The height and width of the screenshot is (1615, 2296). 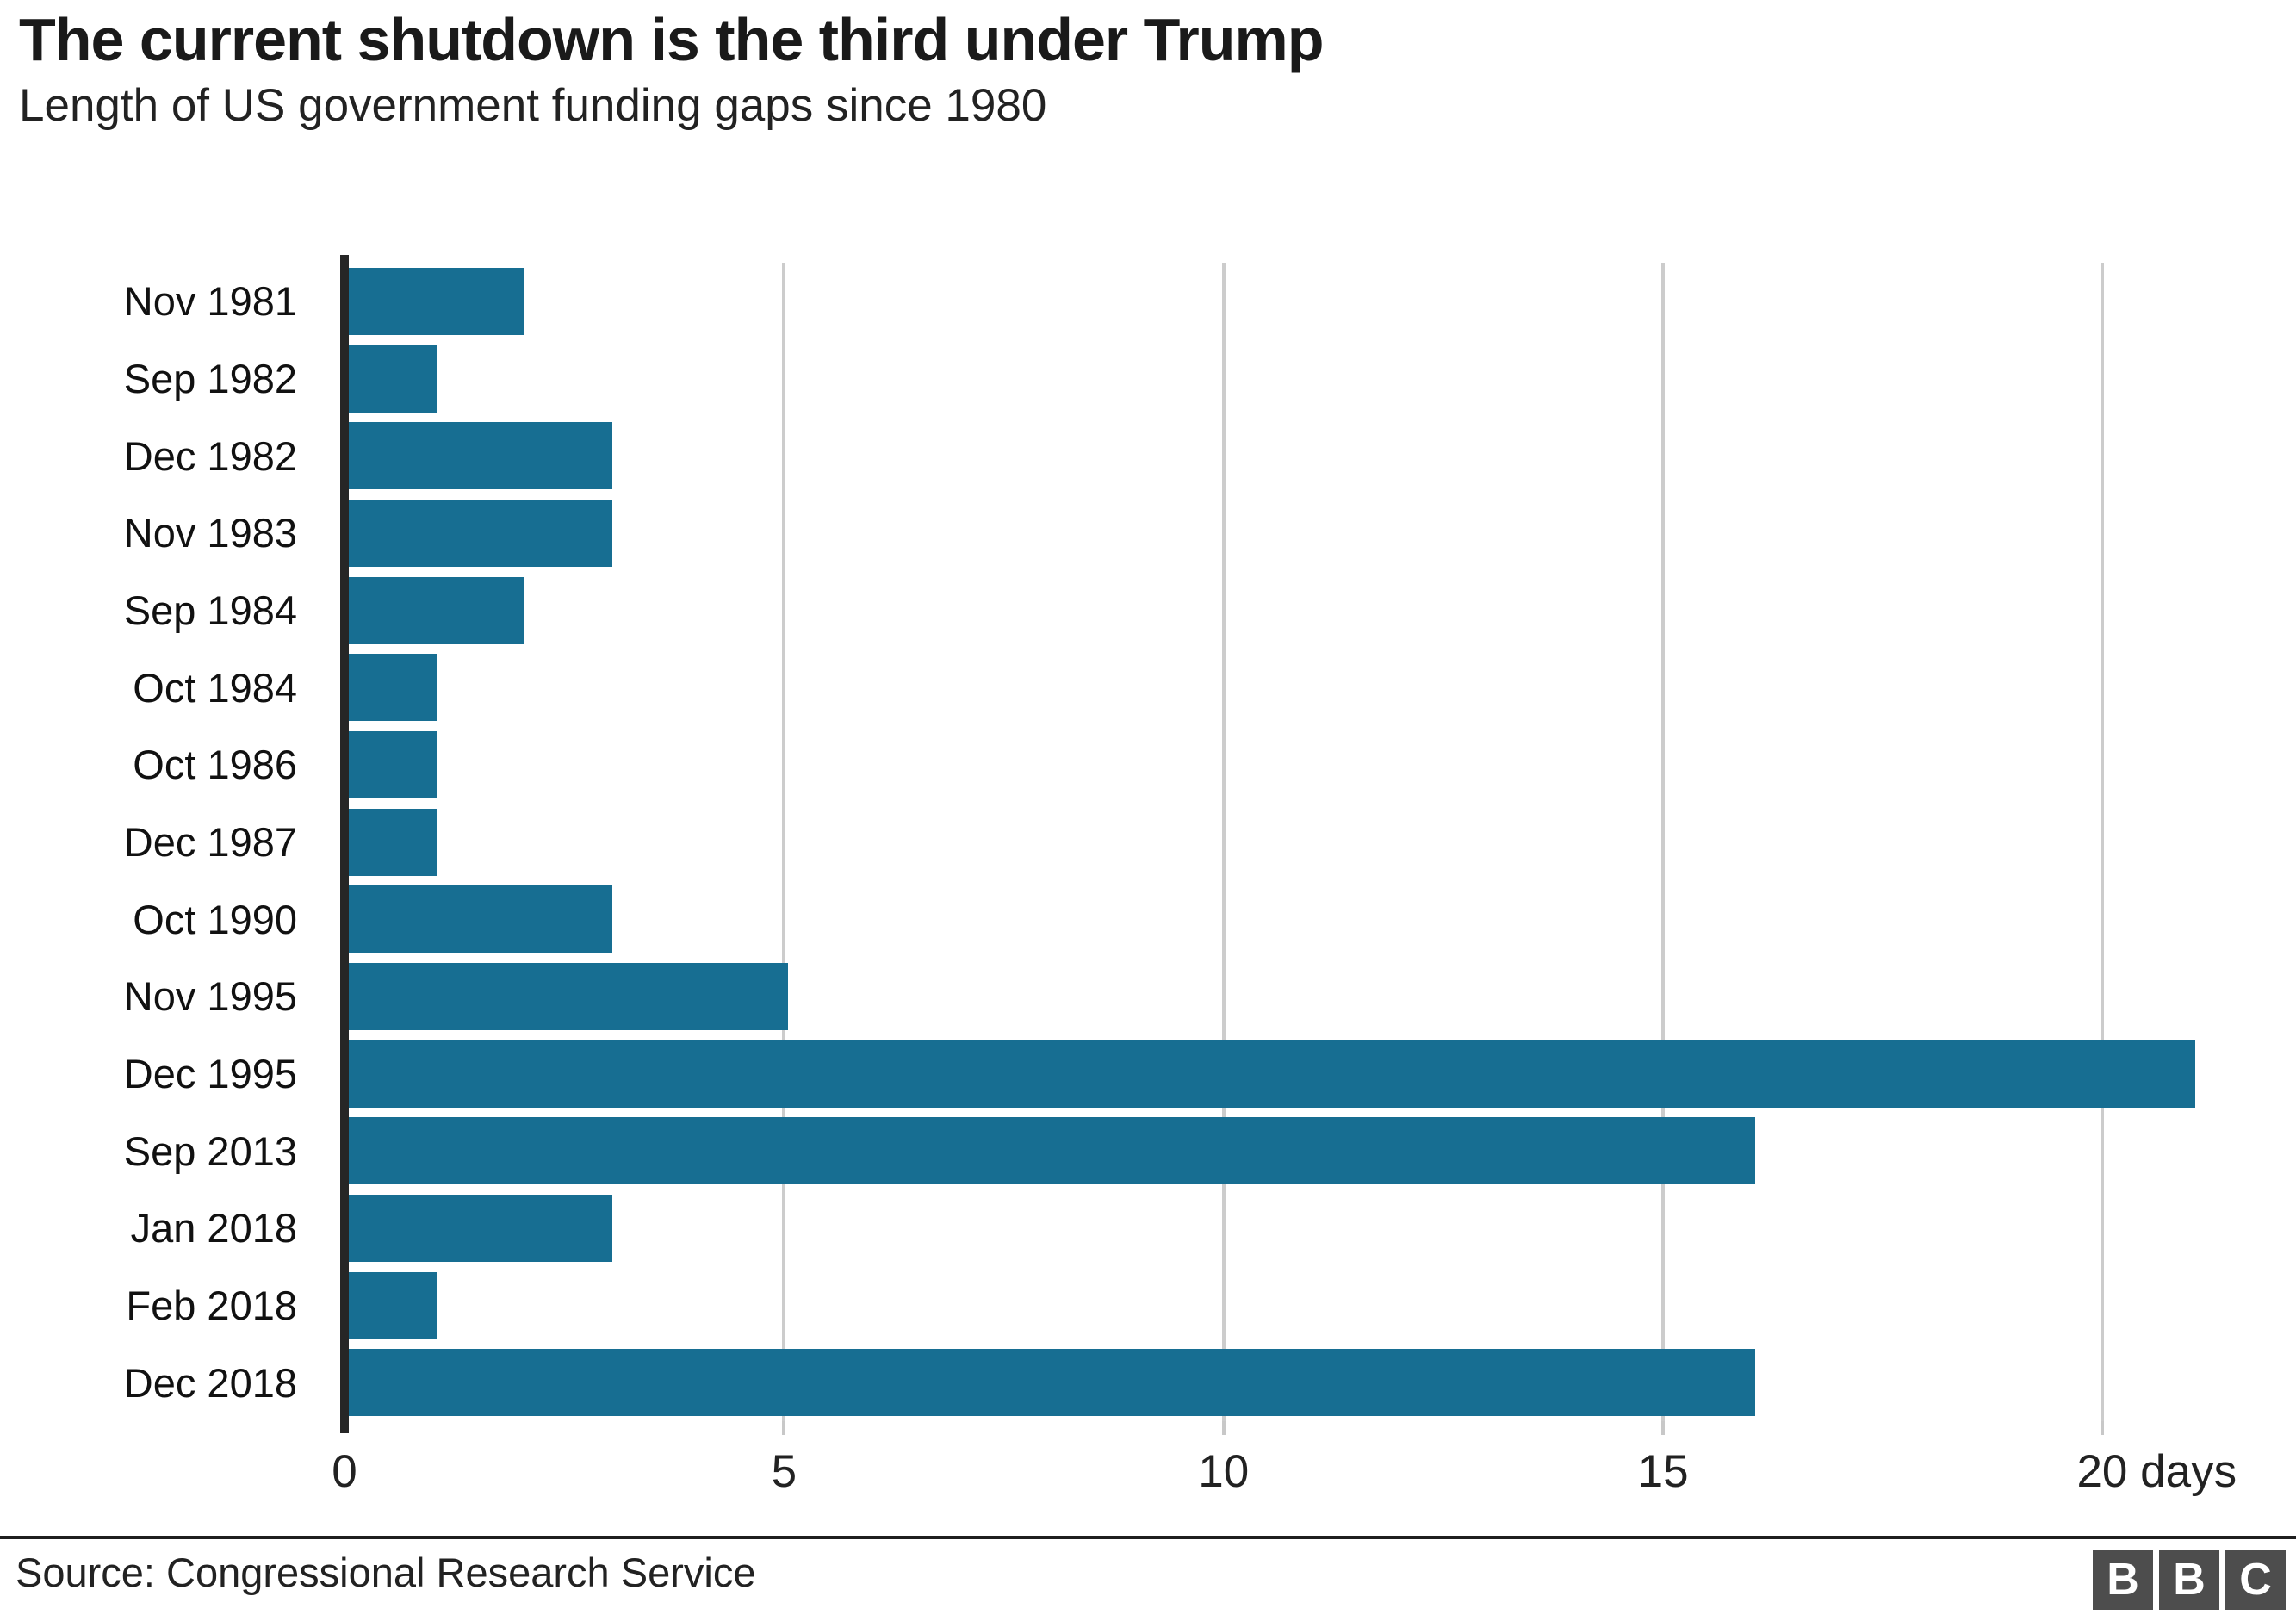 What do you see at coordinates (215, 919) in the screenshot?
I see `category-label: Oct 1990` at bounding box center [215, 919].